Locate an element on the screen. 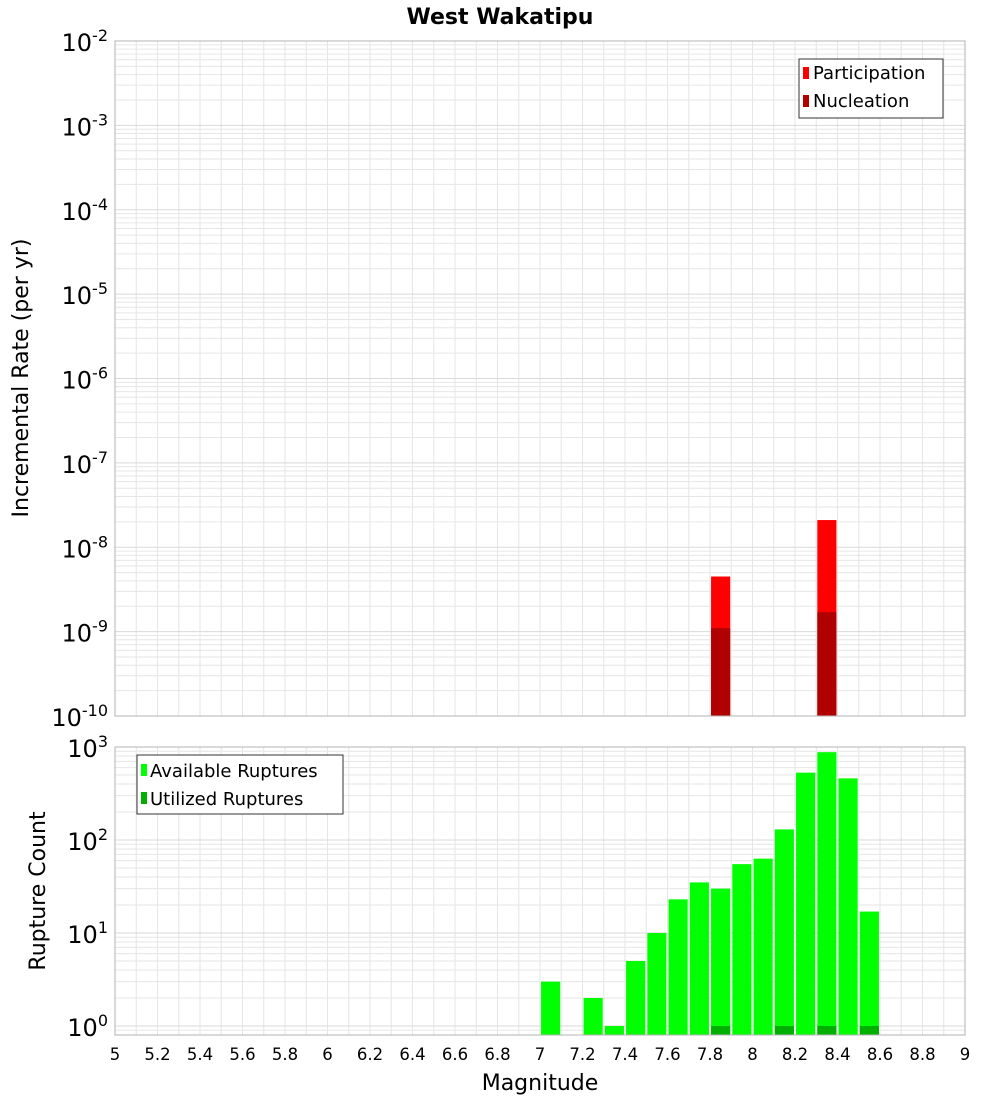 Image resolution: width=1000 pixels, height=1100 pixels. utilized-ruptures-legend-label: Utilized Ruptures is located at coordinates (226, 799).